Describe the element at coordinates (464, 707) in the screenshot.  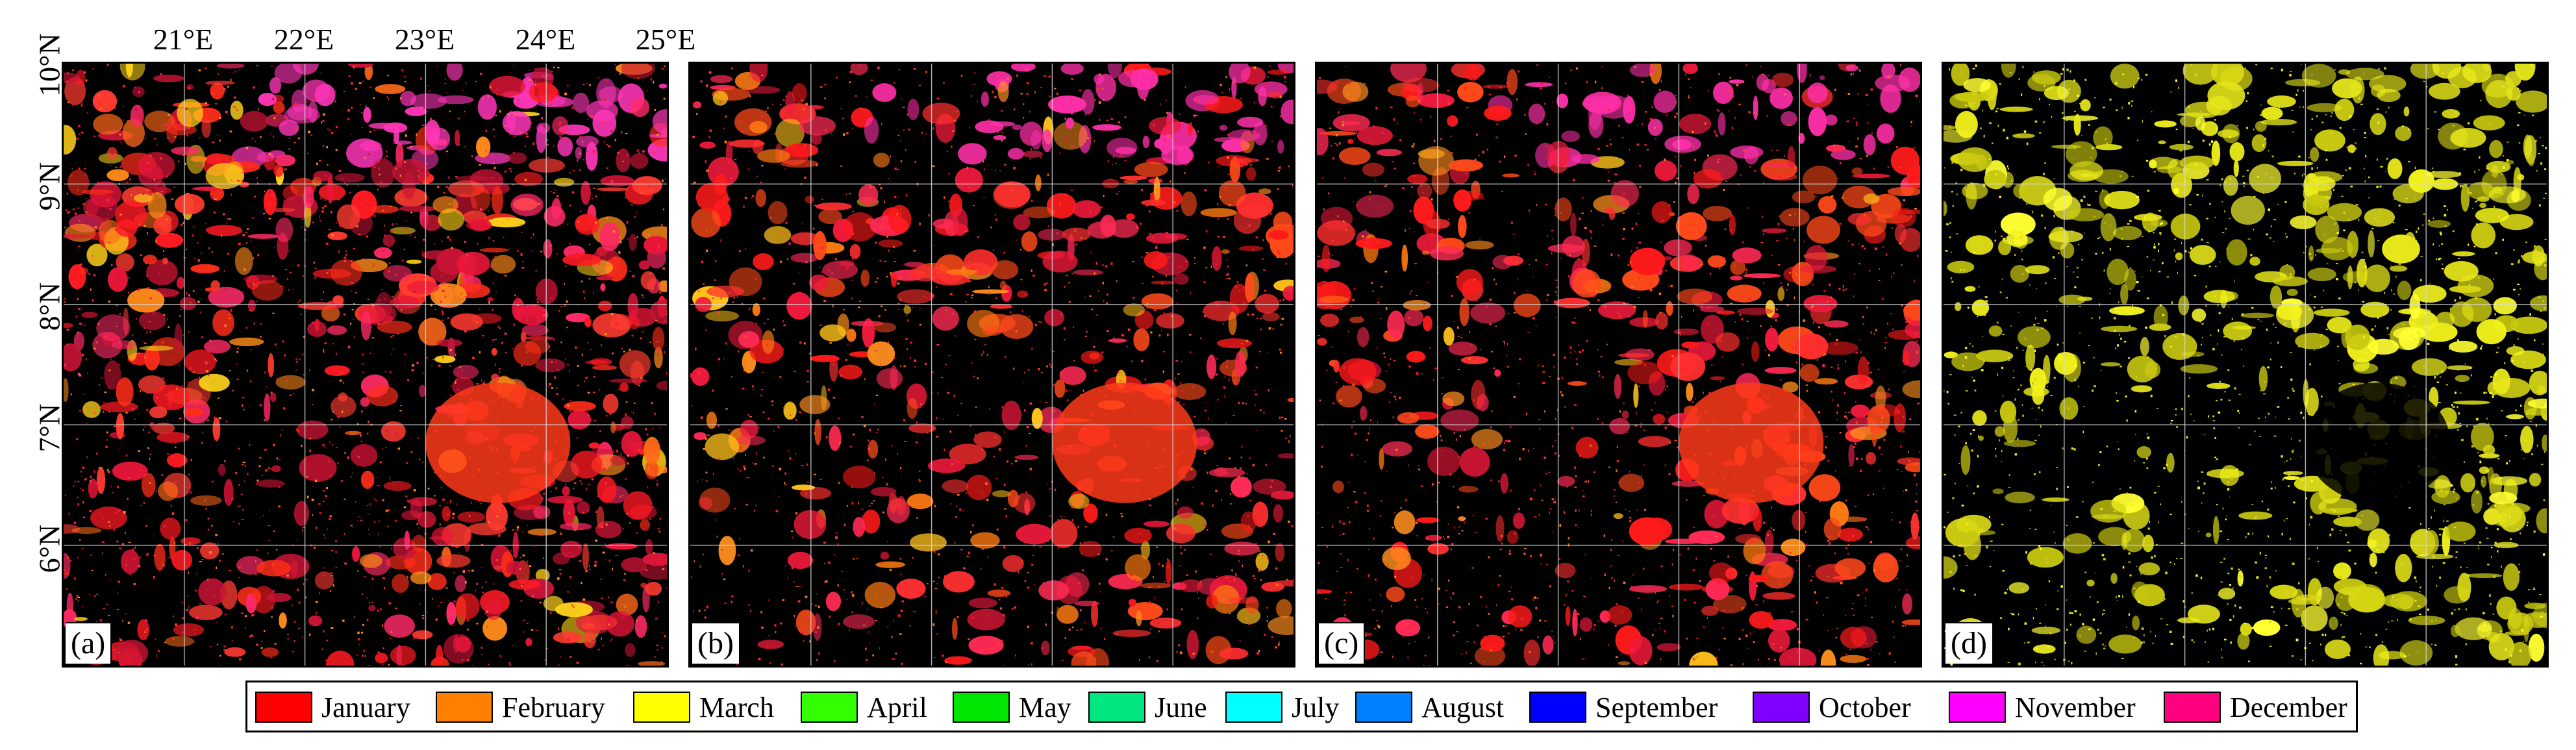
I see `legend-swatch-february` at that location.